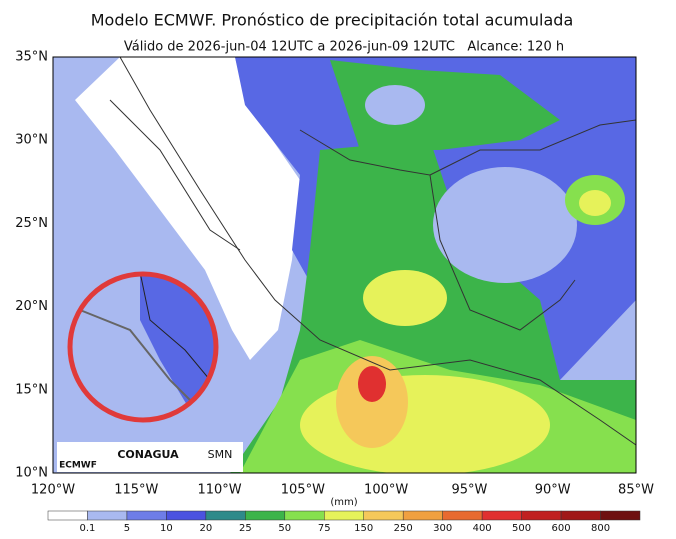 This screenshot has width=676, height=539. I want to click on colorbar-label: 400, so click(482, 528).